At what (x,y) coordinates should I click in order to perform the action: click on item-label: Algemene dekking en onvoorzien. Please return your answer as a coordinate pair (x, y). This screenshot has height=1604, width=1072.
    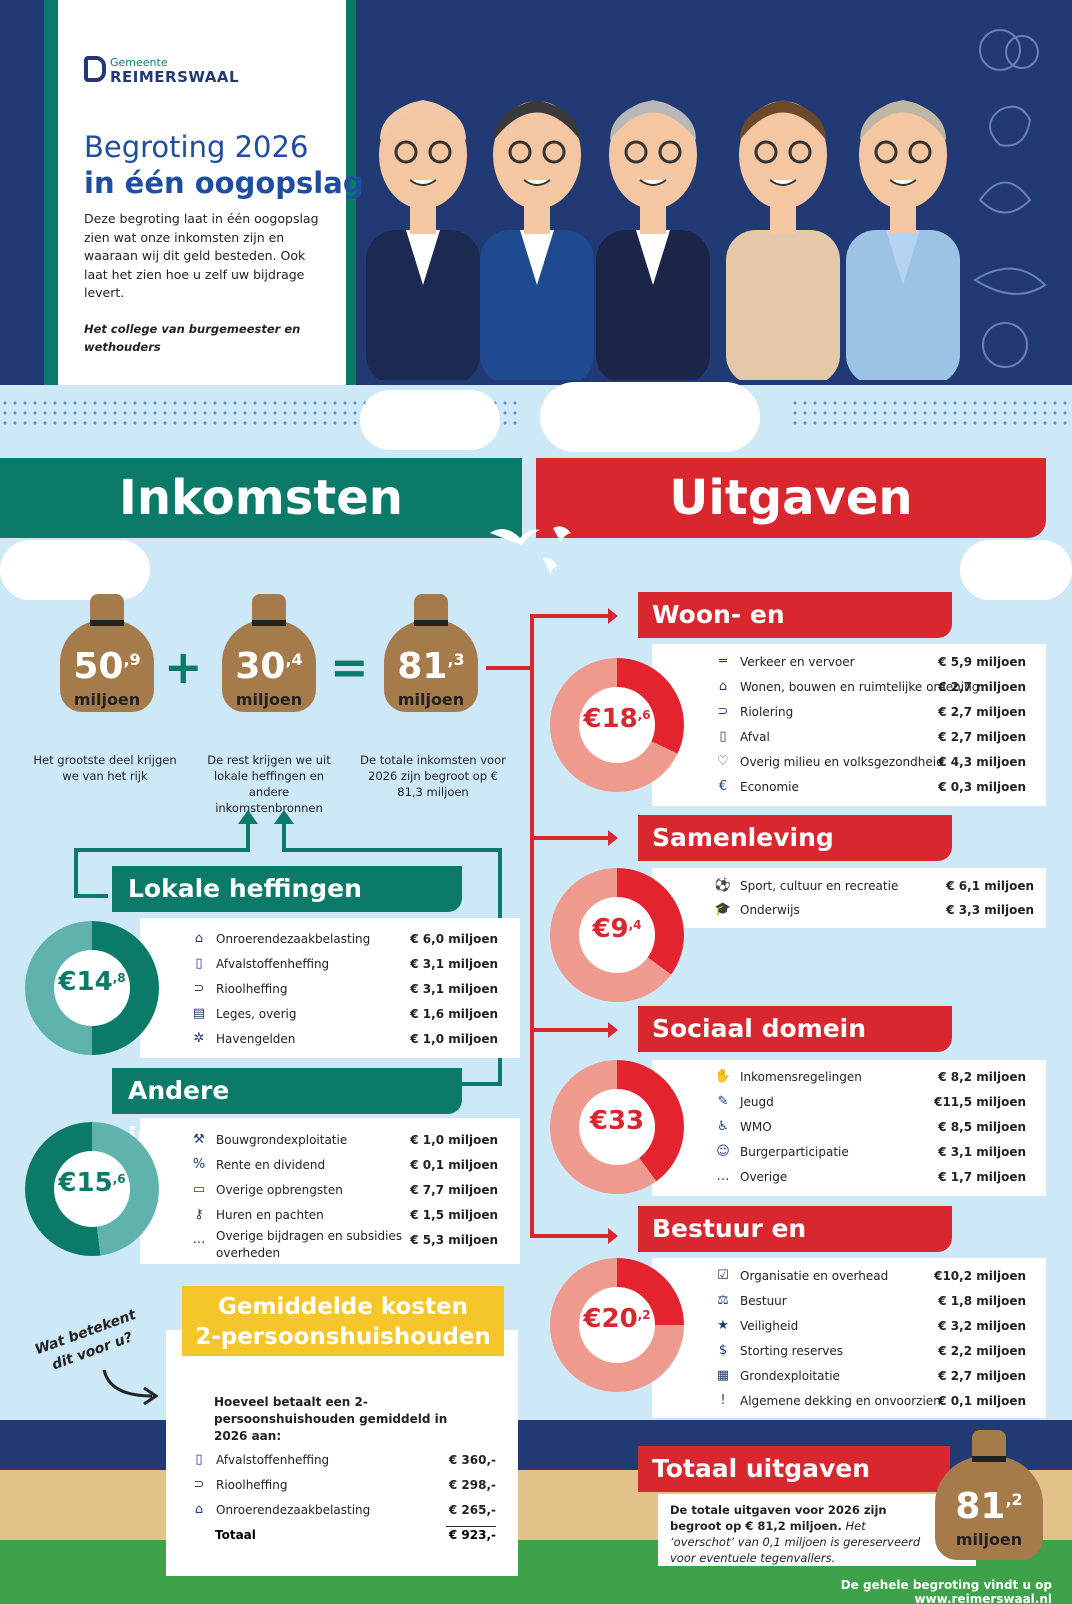
    Looking at the image, I should click on (840, 1401).